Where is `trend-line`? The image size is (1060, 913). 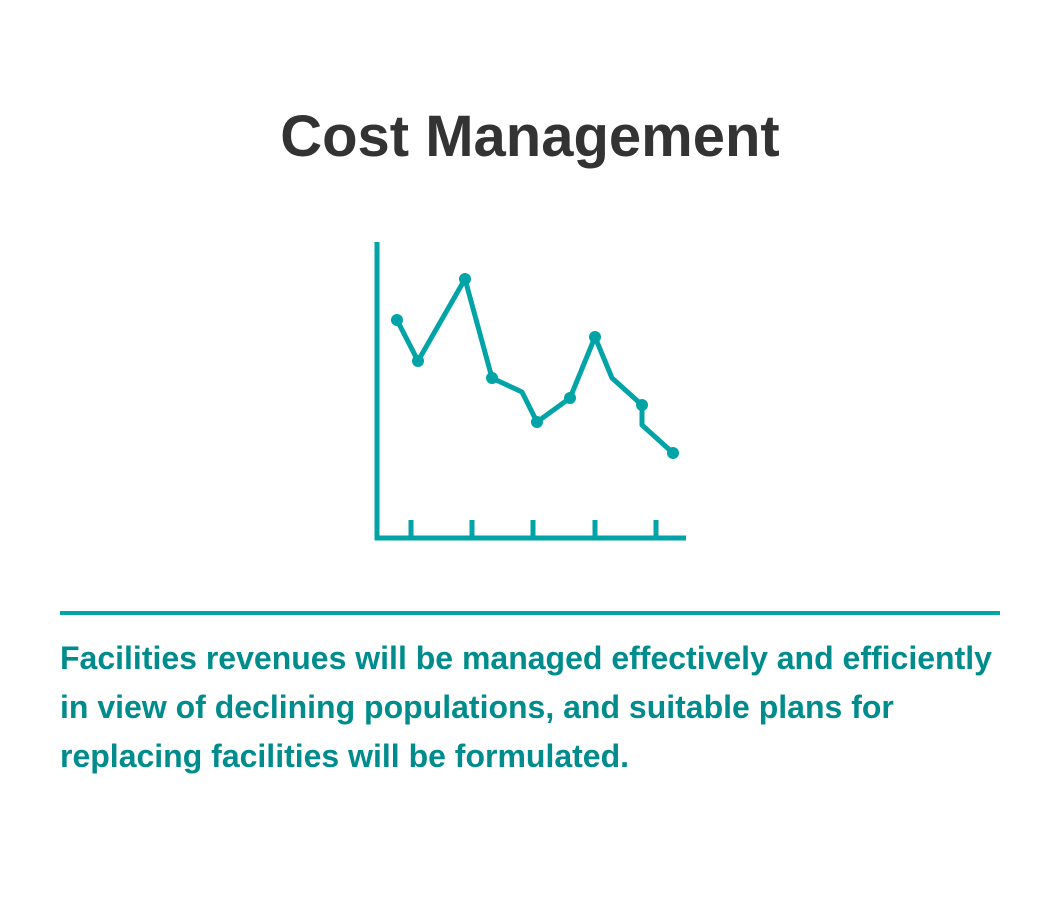
trend-line is located at coordinates (535, 366).